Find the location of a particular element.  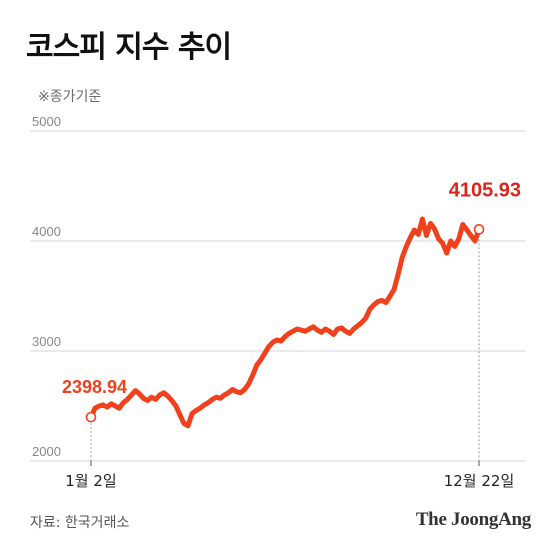

x-tick-label: 1월 2일 is located at coordinates (90, 481).